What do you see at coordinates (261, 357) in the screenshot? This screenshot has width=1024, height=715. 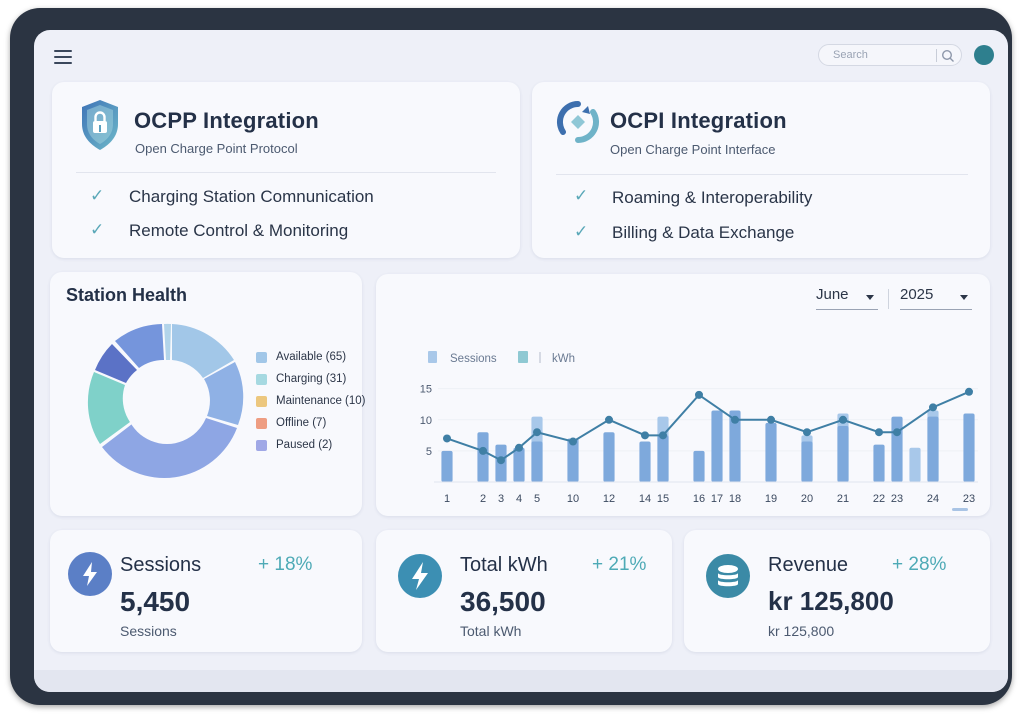 I see `legend-swatch-available` at bounding box center [261, 357].